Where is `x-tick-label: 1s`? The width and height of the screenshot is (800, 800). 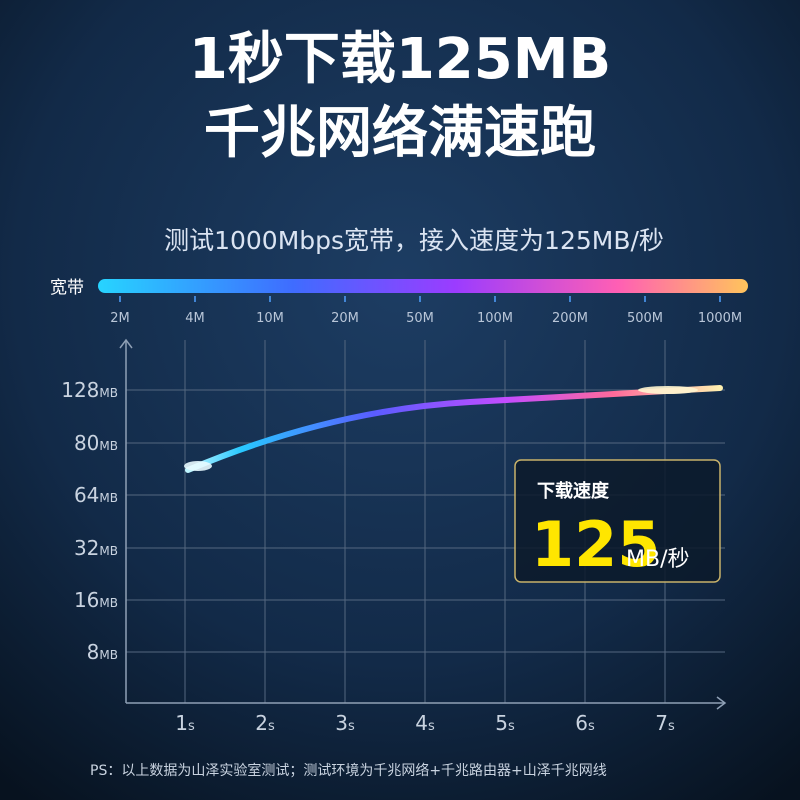
x-tick-label: 1s is located at coordinates (185, 723).